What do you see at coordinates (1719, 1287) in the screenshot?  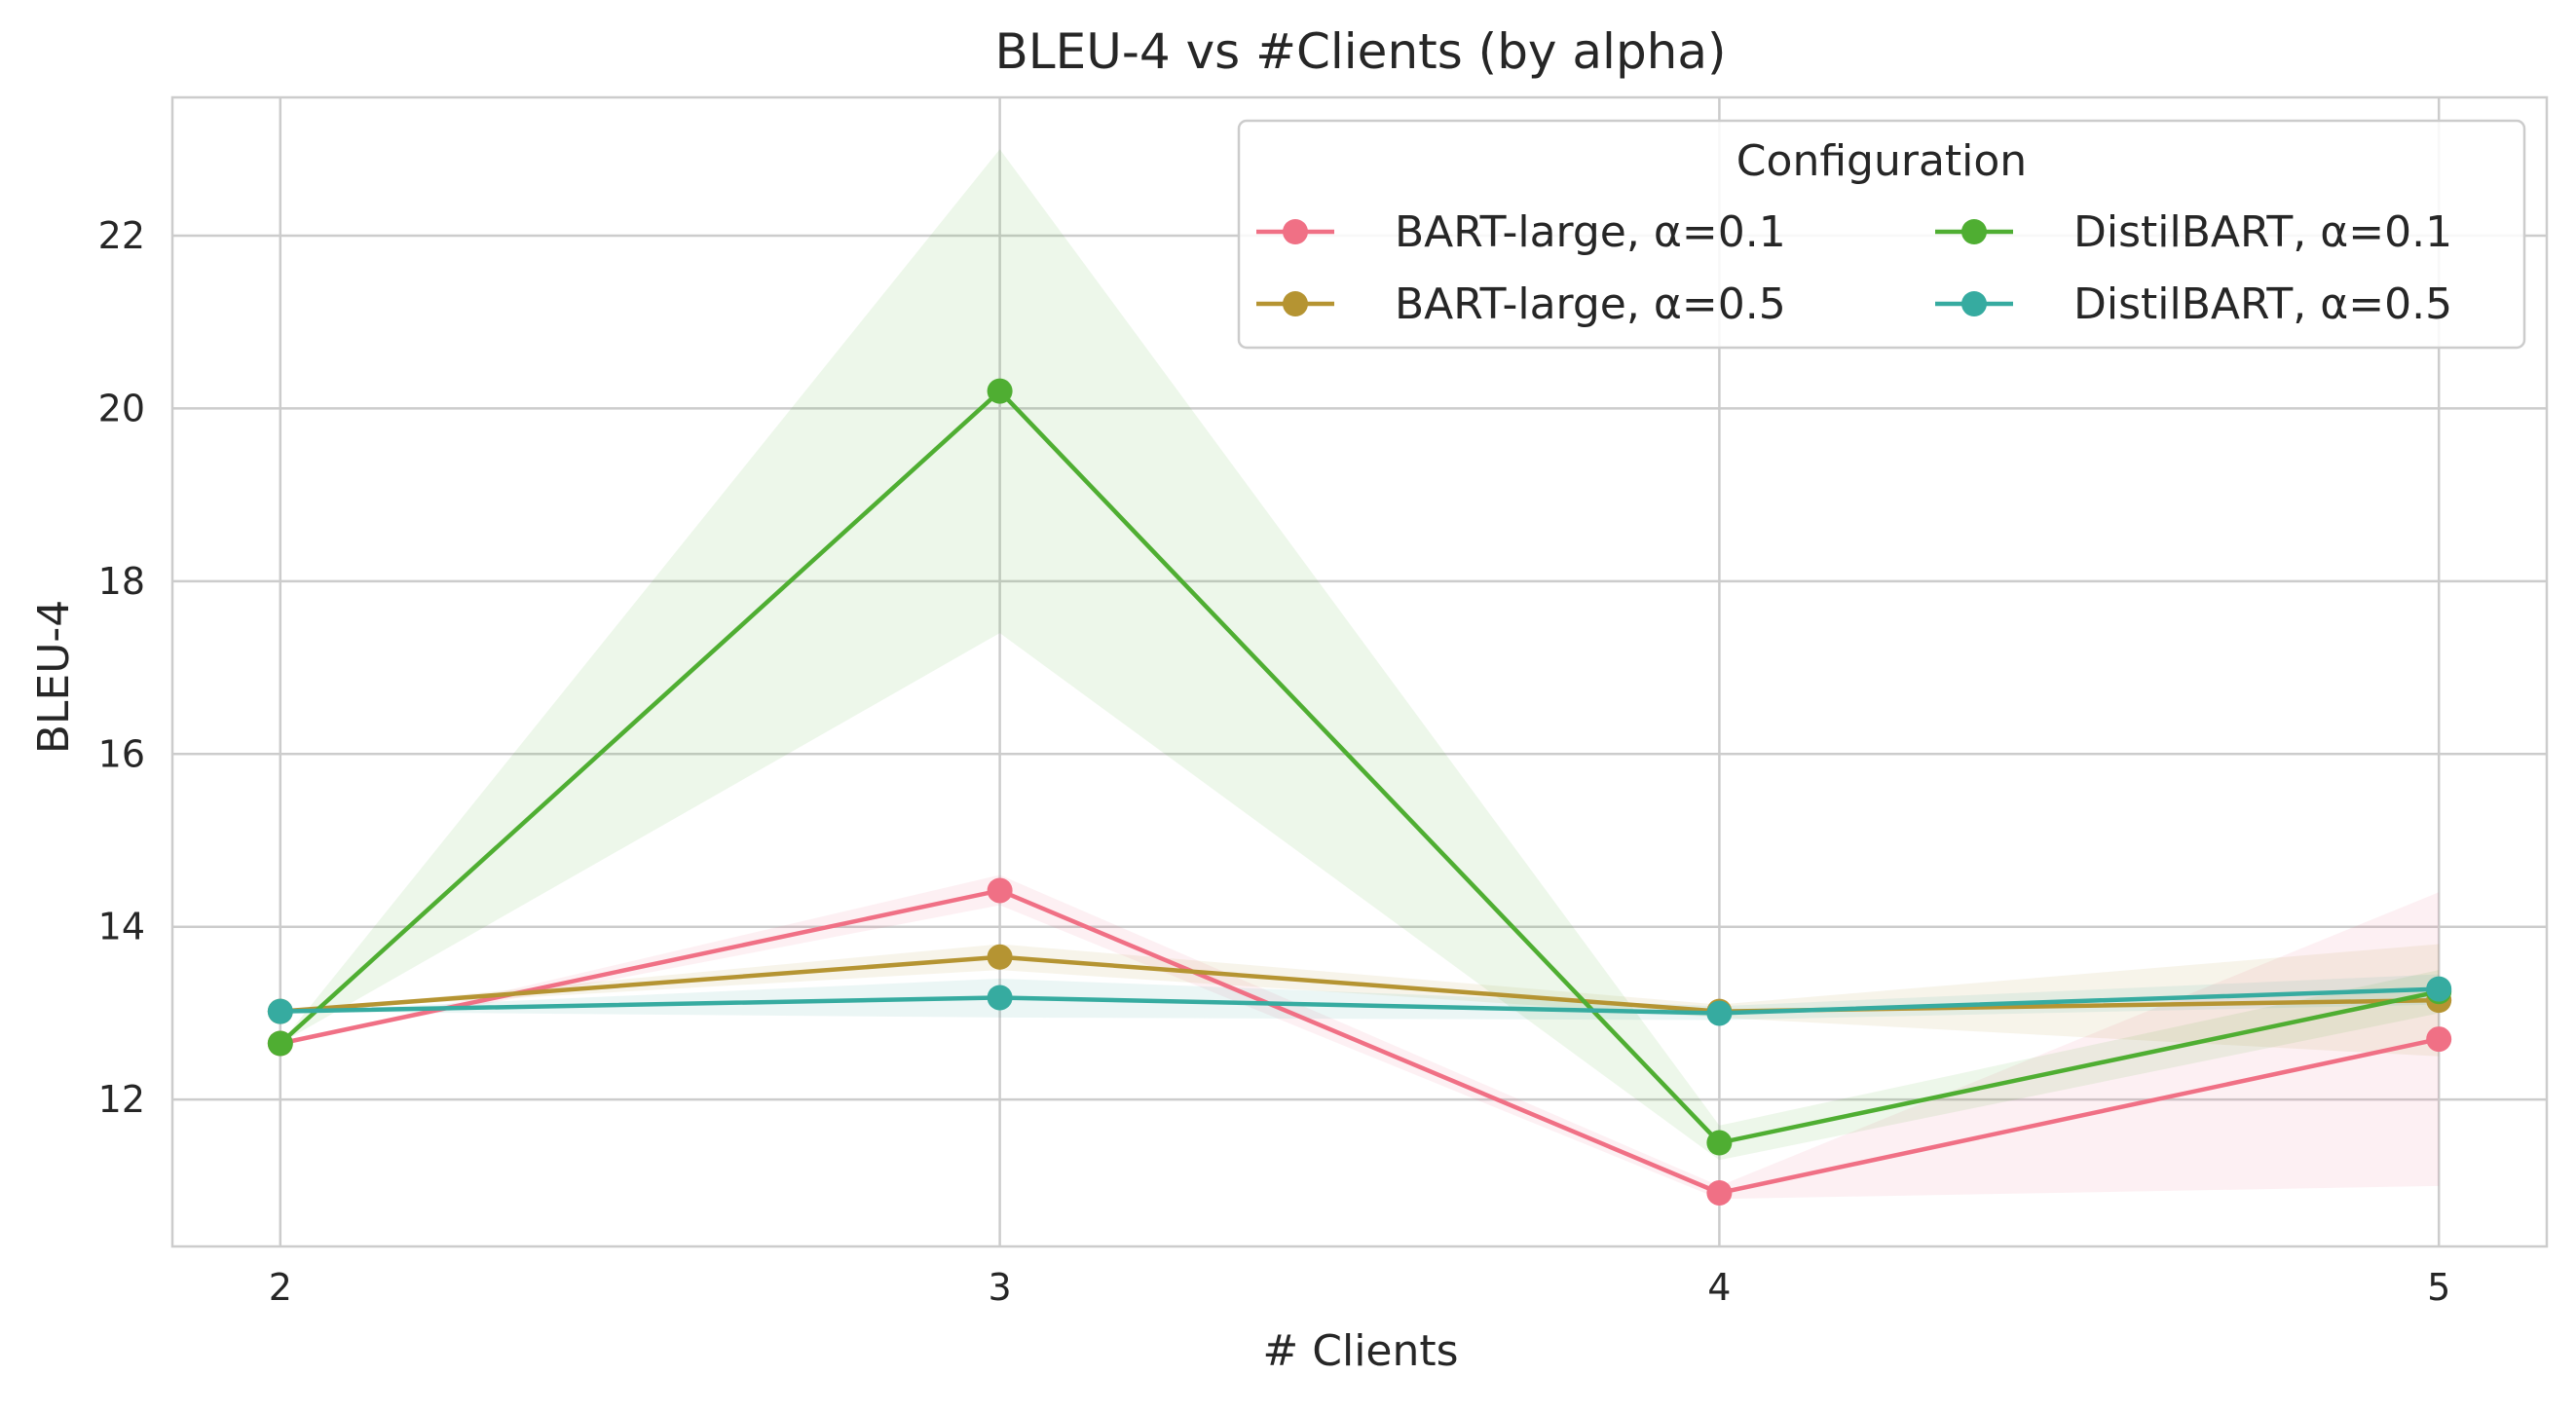 I see `x-tick-label: 4` at bounding box center [1719, 1287].